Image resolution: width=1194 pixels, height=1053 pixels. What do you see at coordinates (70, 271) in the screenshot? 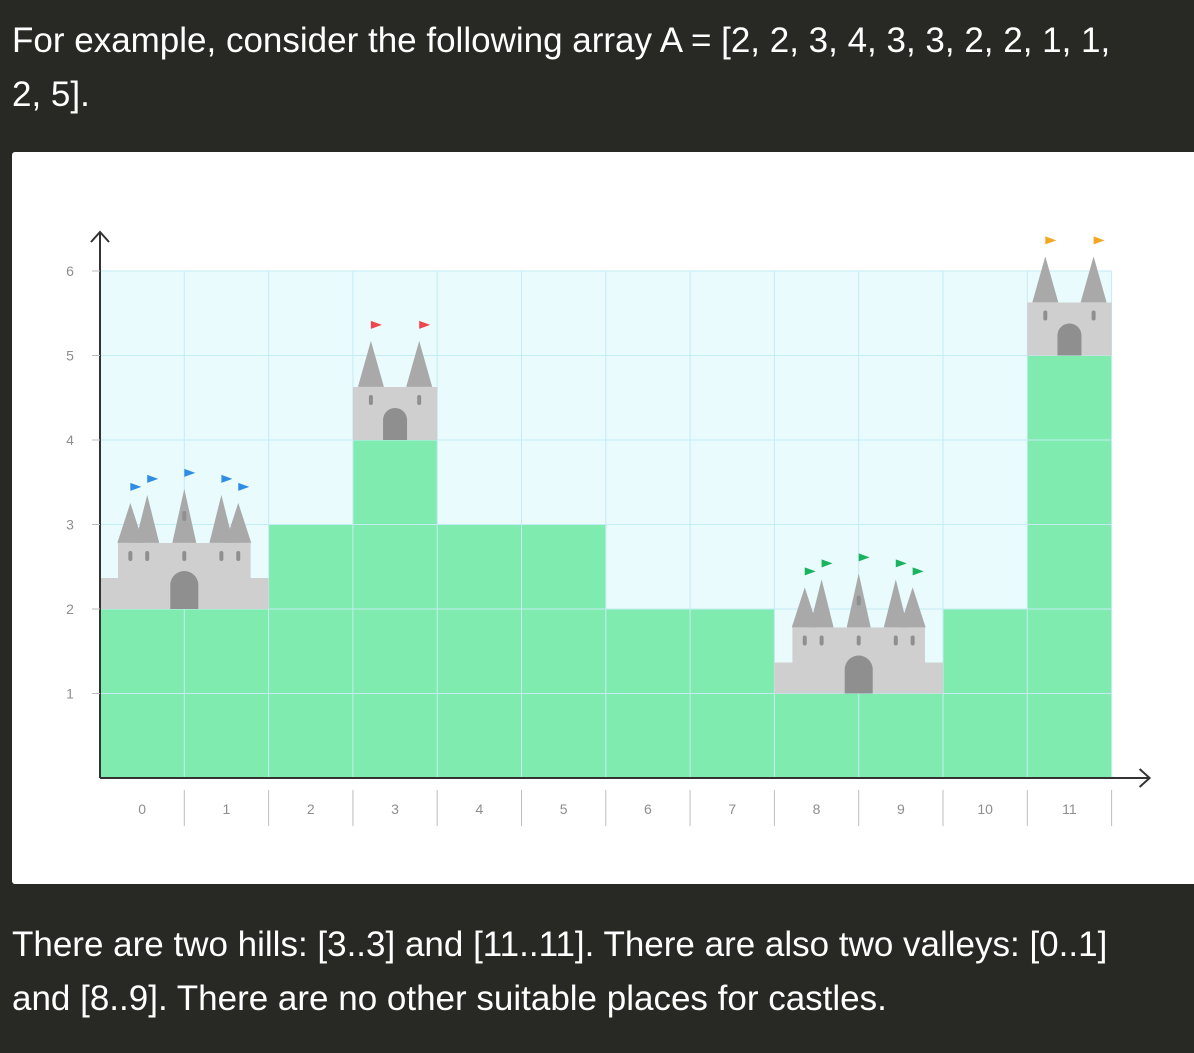
I see `y-tick-label: 6` at bounding box center [70, 271].